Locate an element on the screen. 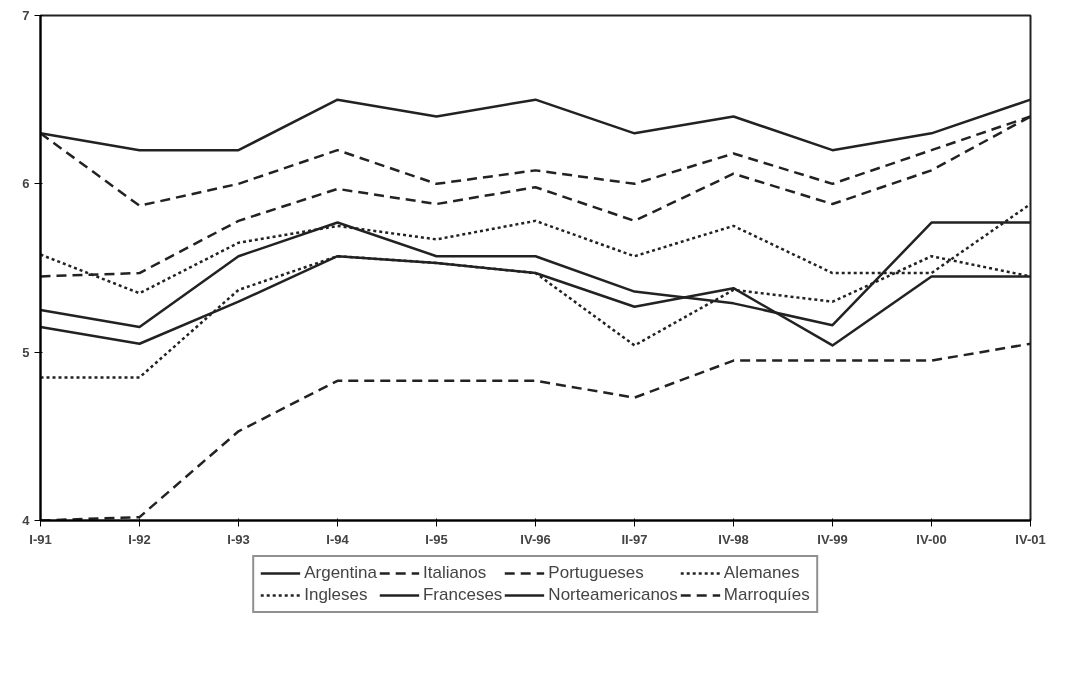 The image size is (1080, 675). legend-label: Ingleses is located at coordinates (336, 595).